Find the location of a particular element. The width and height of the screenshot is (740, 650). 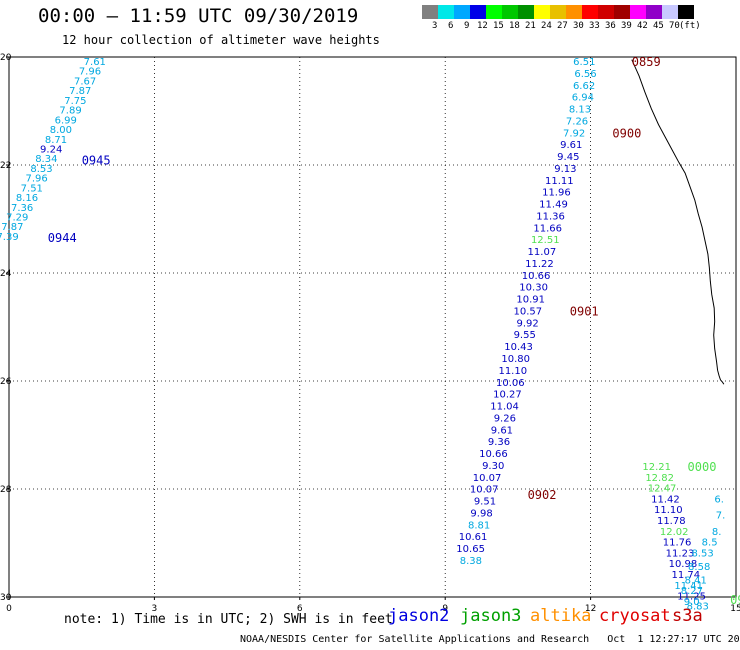

wave-height-label: 8.71 is located at coordinates (56, 140).